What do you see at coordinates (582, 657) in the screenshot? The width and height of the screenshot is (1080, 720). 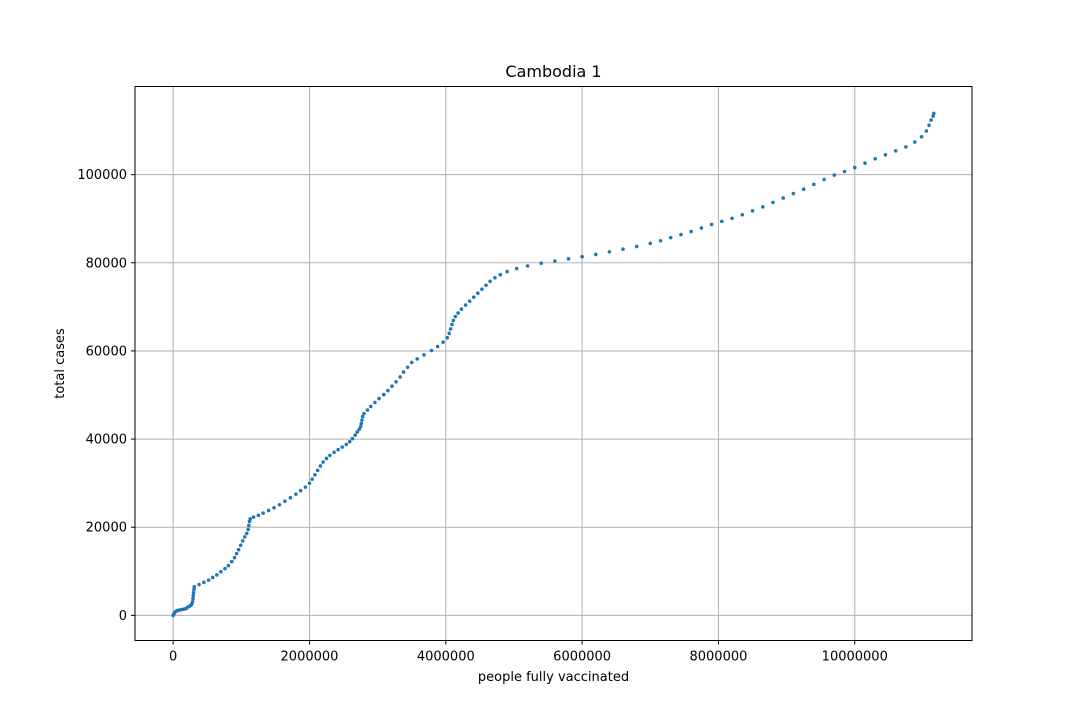 I see `x-tick-label: 6000000` at bounding box center [582, 657].